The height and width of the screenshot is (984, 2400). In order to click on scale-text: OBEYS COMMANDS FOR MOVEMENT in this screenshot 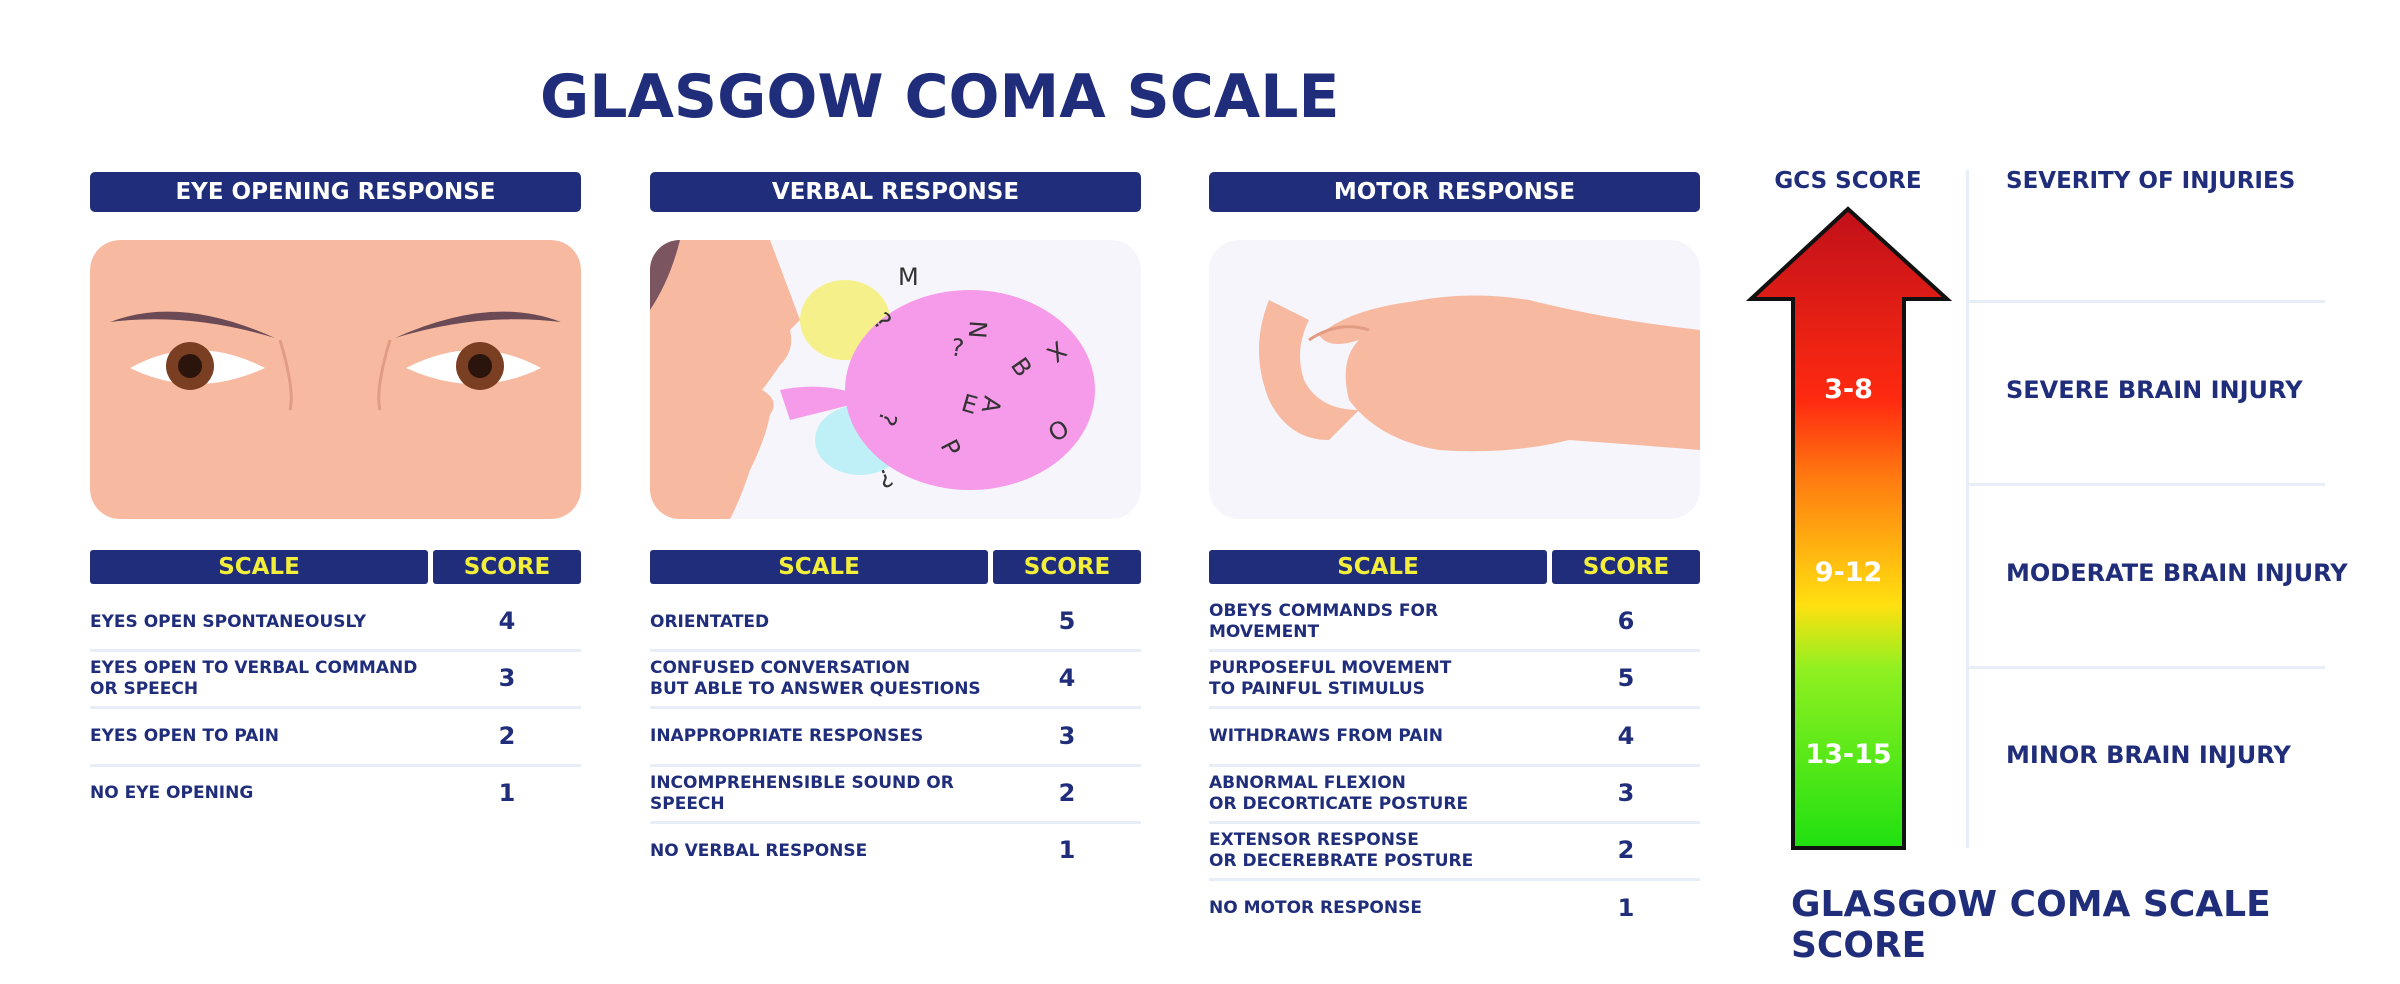, I will do `click(1324, 621)`.